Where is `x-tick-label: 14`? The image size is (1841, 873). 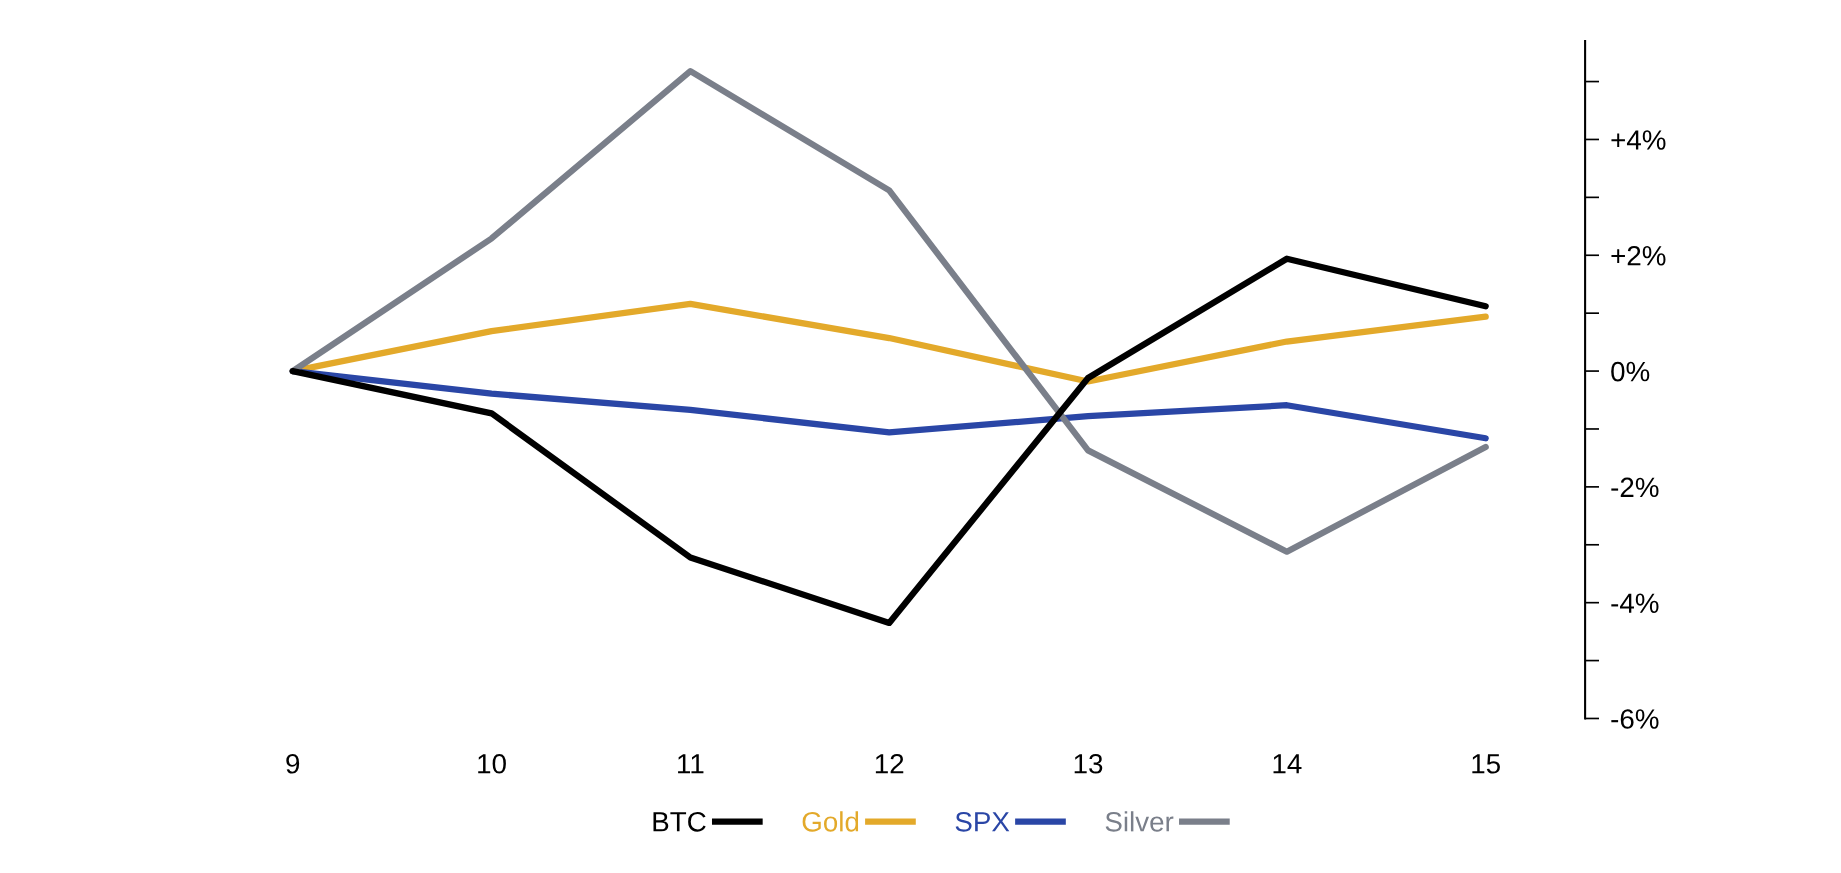
x-tick-label: 14 is located at coordinates (1287, 764).